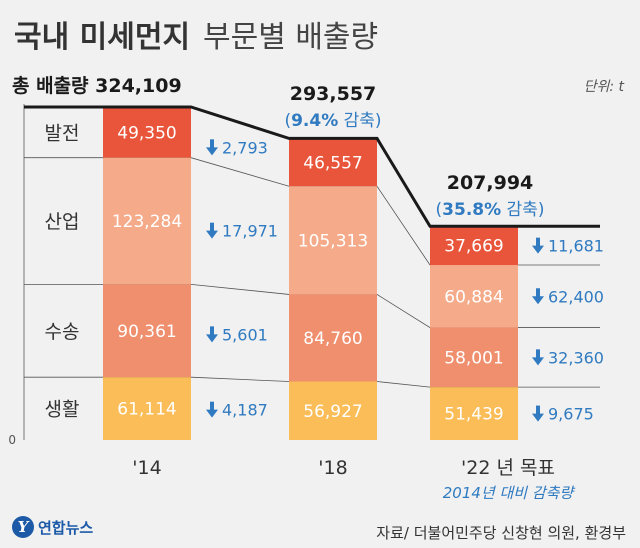 This screenshot has height=548, width=640. Describe the element at coordinates (245, 410) in the screenshot. I see `change-value-2018: 4,187` at that location.